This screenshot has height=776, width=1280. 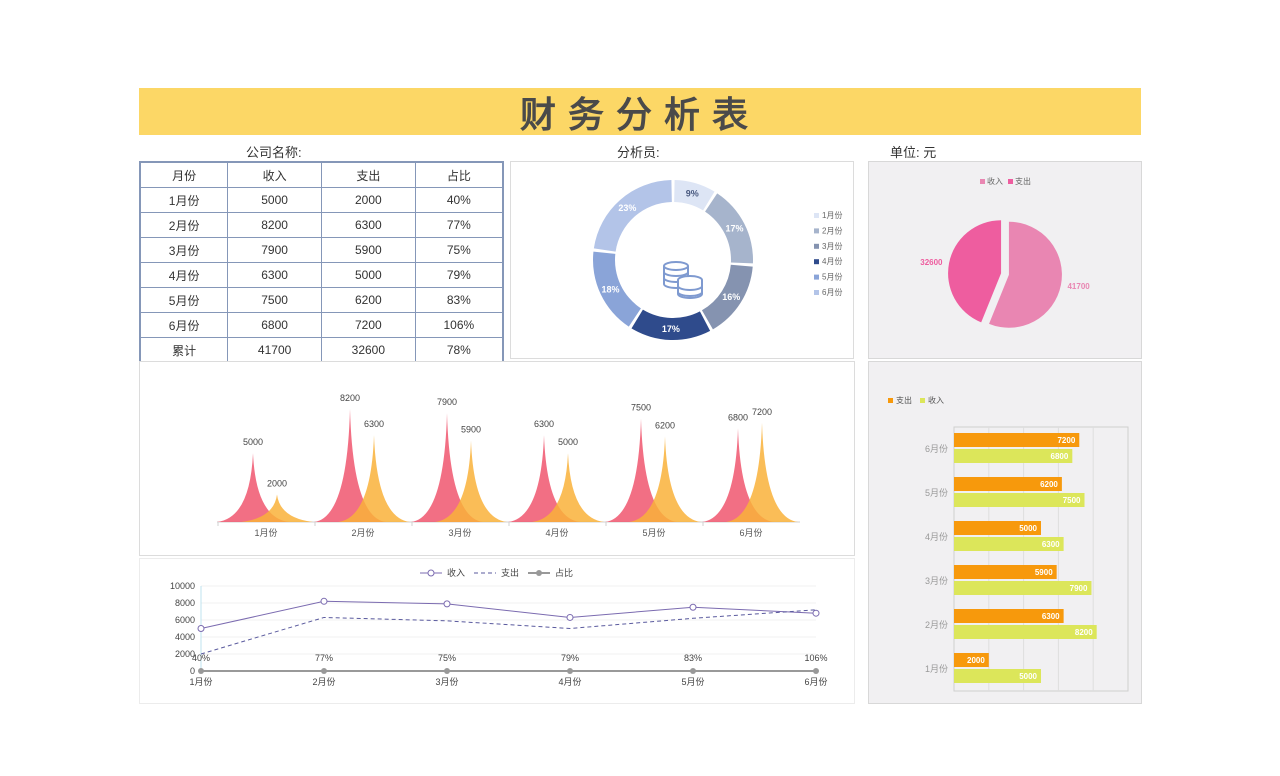 I want to click on cell-month: 3月份, so click(x=184, y=250).